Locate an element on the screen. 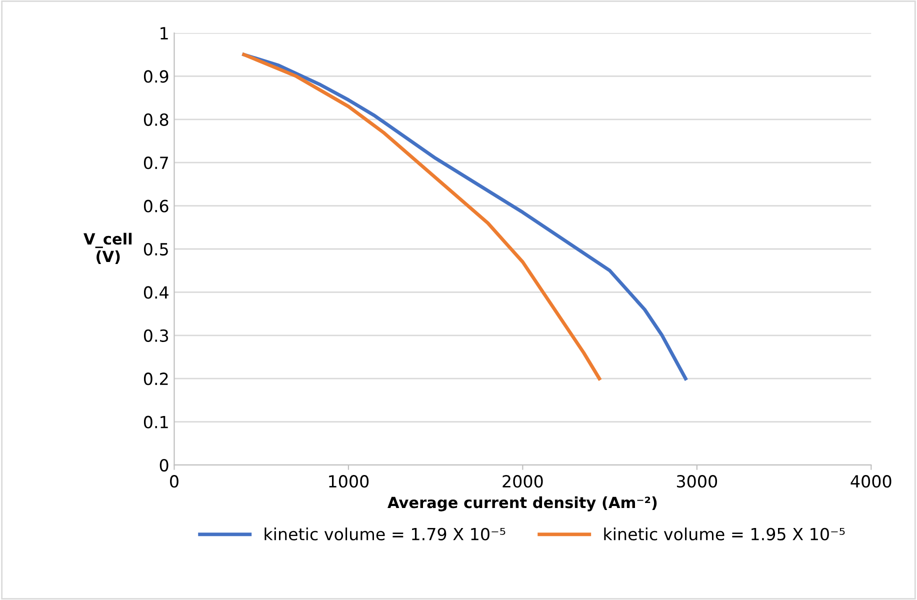  legend-label: kinetic volume = 1.95 X 10⁻⁵ is located at coordinates (724, 534).